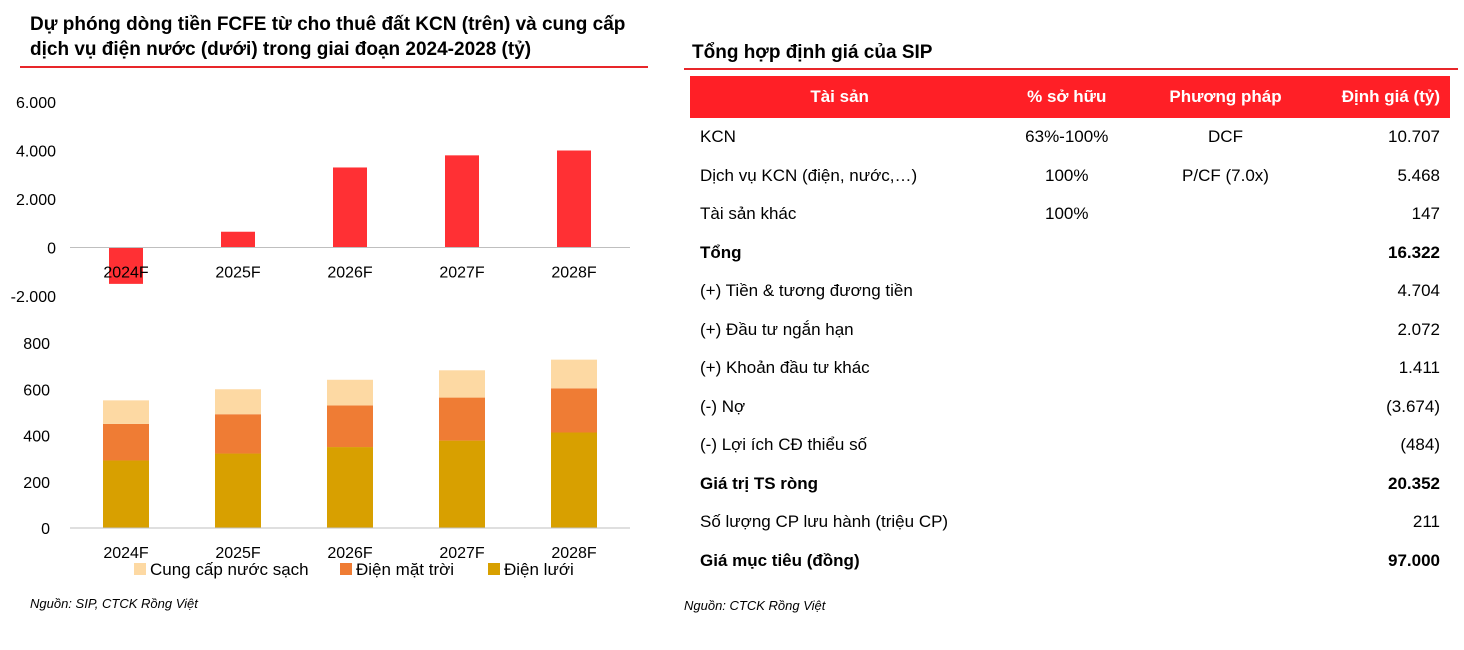  What do you see at coordinates (784, 445) in the screenshot?
I see `cell-asset: (-) Lợi ích CĐ thiểu số` at bounding box center [784, 445].